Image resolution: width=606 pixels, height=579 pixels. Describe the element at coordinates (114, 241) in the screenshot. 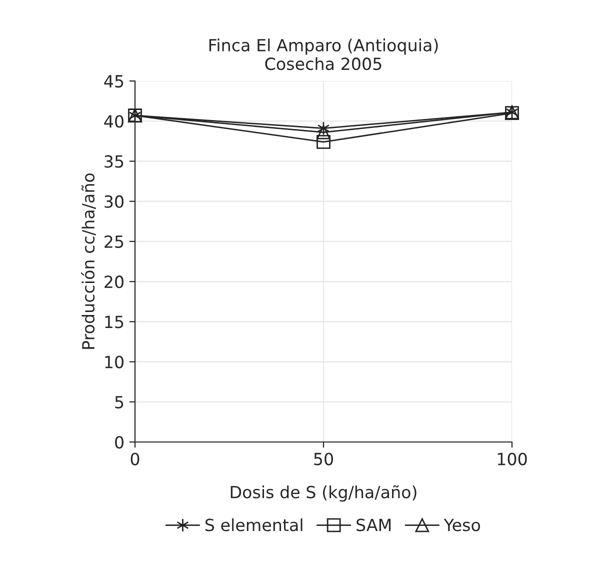

I see `y-tick-label: 25` at that location.